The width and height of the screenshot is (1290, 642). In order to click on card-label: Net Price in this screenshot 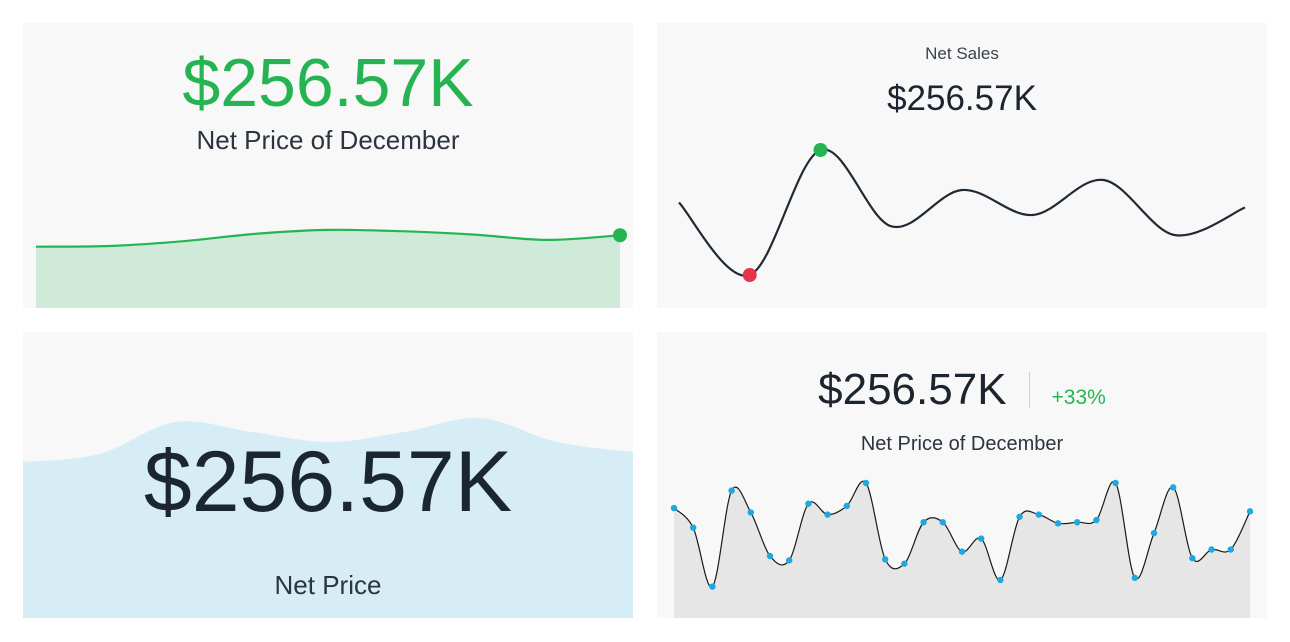, I will do `click(328, 585)`.